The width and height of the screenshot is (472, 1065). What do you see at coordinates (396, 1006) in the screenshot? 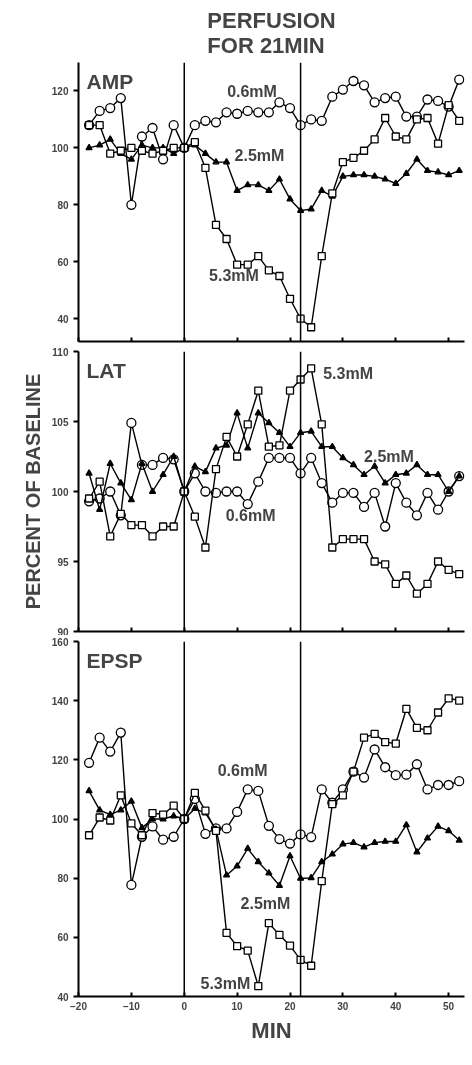
I see `x-tick-label: 40` at bounding box center [396, 1006].